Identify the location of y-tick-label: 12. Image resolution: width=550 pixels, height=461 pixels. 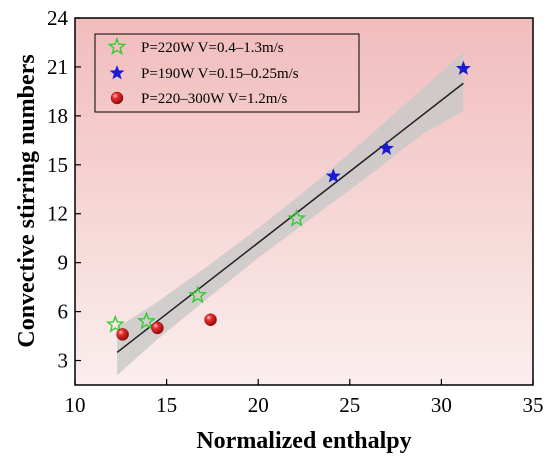
(57, 214).